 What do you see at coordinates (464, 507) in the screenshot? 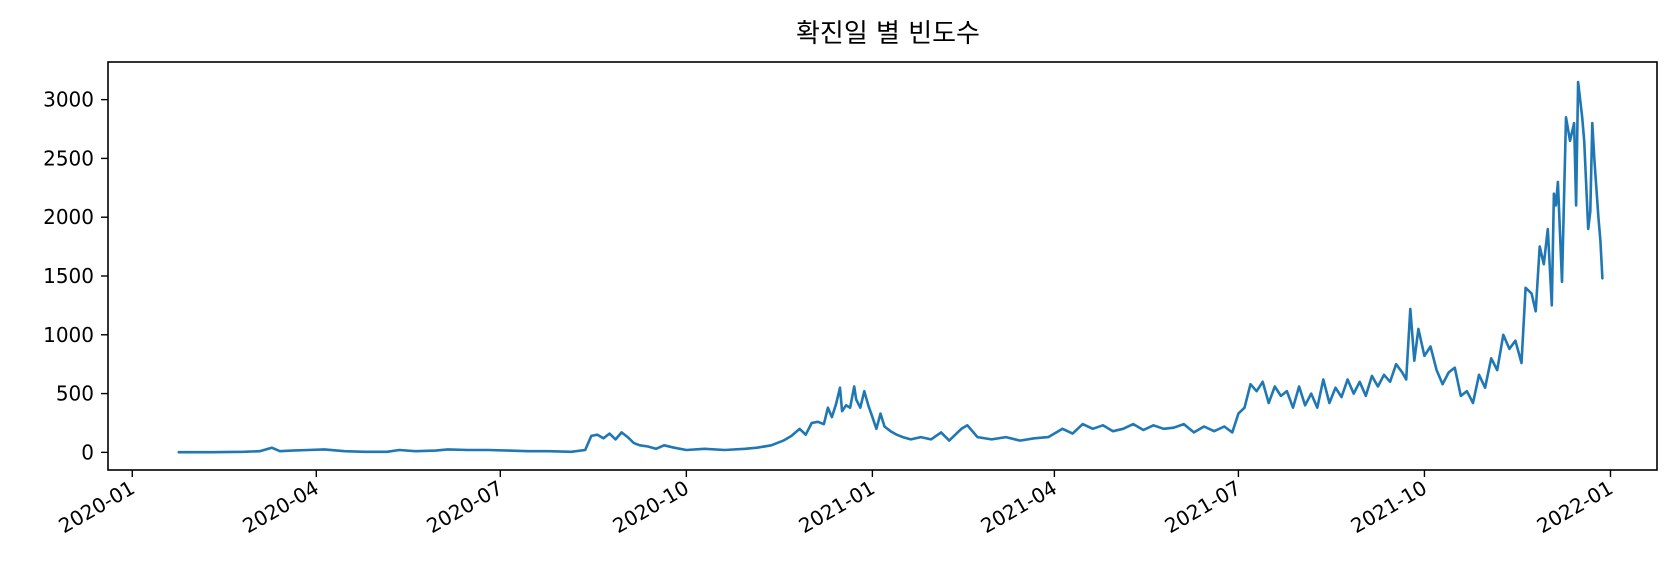
I see `x-tick-label: 2020-07` at bounding box center [464, 507].